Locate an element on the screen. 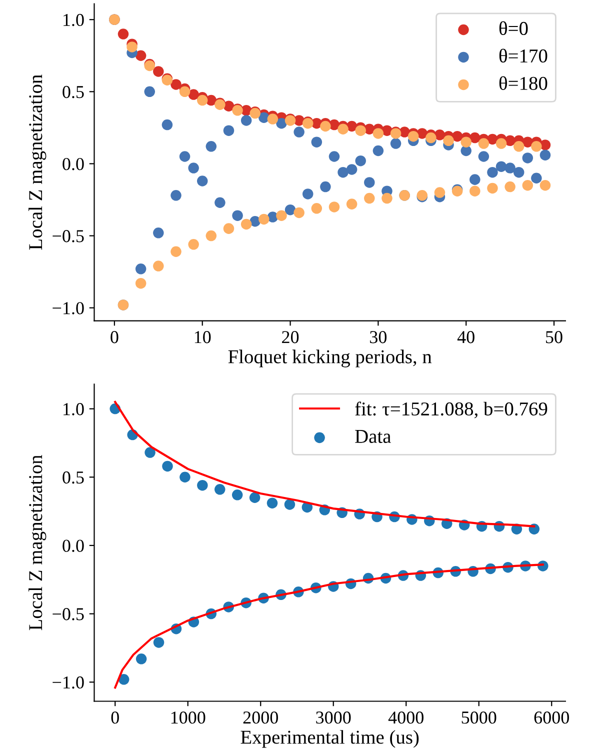 The height and width of the screenshot is (750, 589). x-axis-title: Experimental time (us) is located at coordinates (329, 739).